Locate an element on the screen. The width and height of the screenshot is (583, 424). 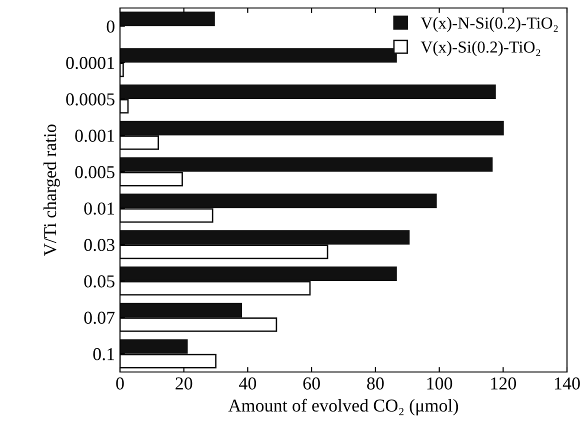
y-tick-label: 0.01 is located at coordinates (99, 208).